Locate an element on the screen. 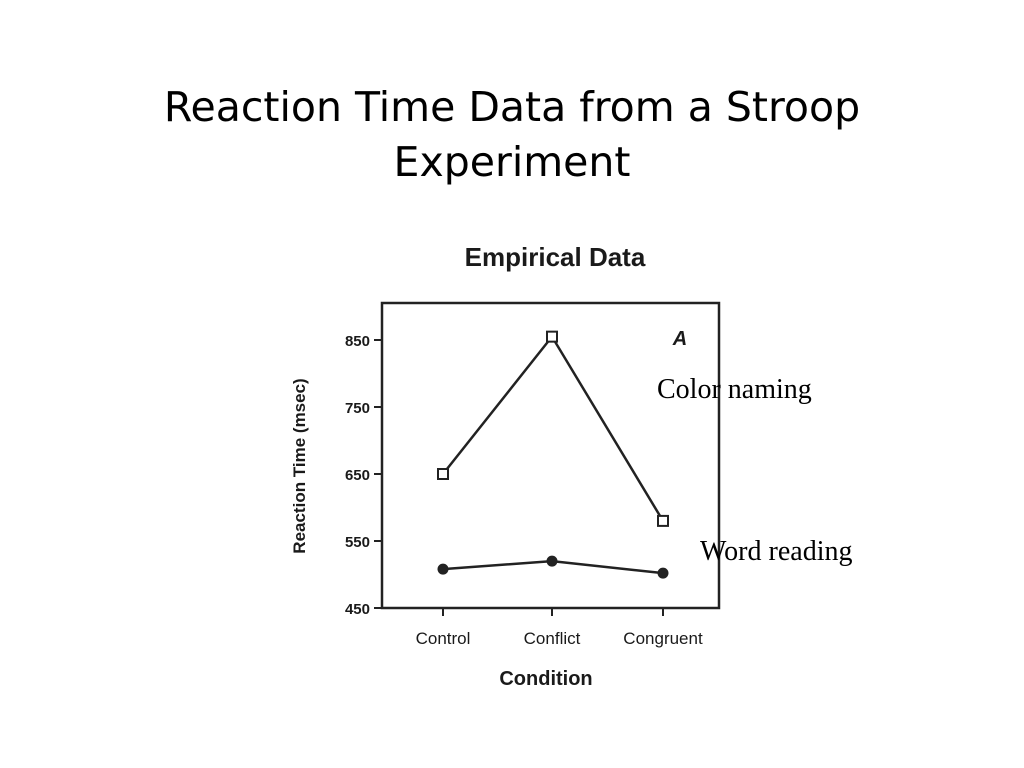 The image size is (1024, 768). y-tick-label: 650 is located at coordinates (357, 475).